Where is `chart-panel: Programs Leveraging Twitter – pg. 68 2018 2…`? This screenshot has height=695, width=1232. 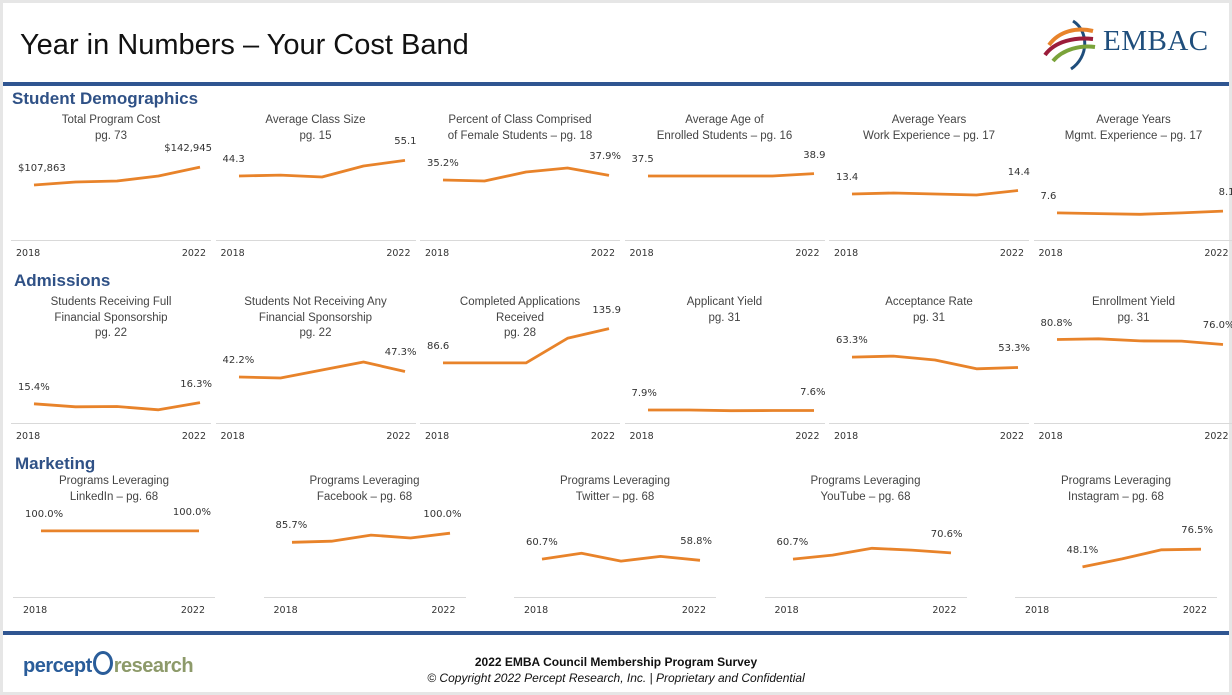 chart-panel: Programs Leveraging Twitter – pg. 68 2018 2… is located at coordinates (615, 546).